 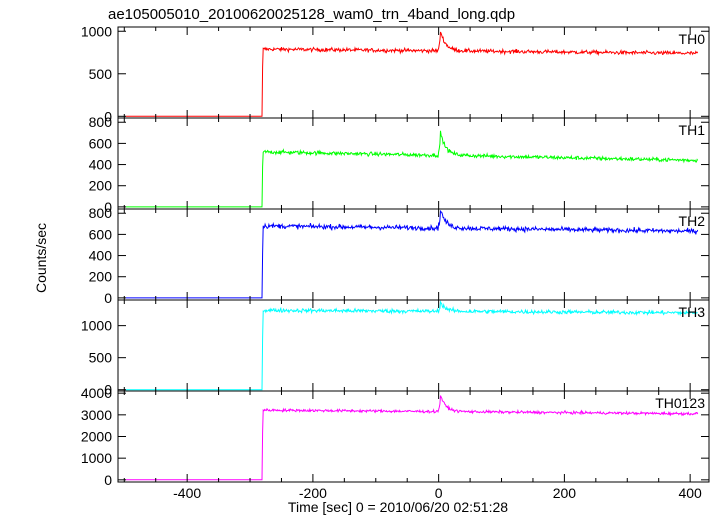 I want to click on panel-label-th0: TH0, so click(x=692, y=39).